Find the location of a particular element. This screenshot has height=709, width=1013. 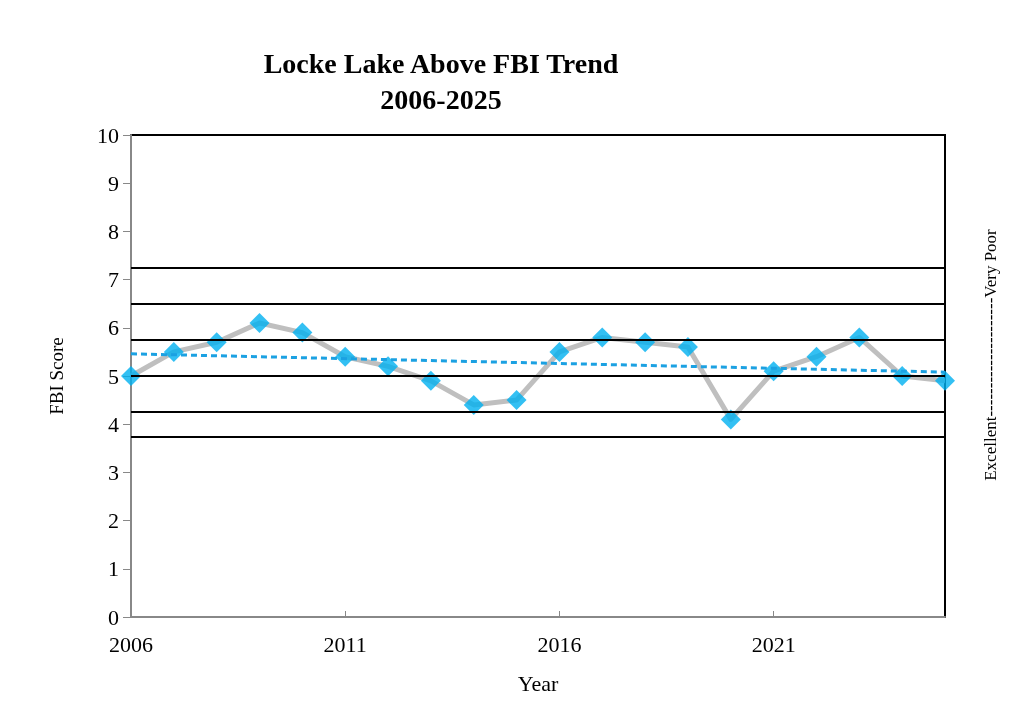

y-tick-label: 9 is located at coordinates (113, 183).